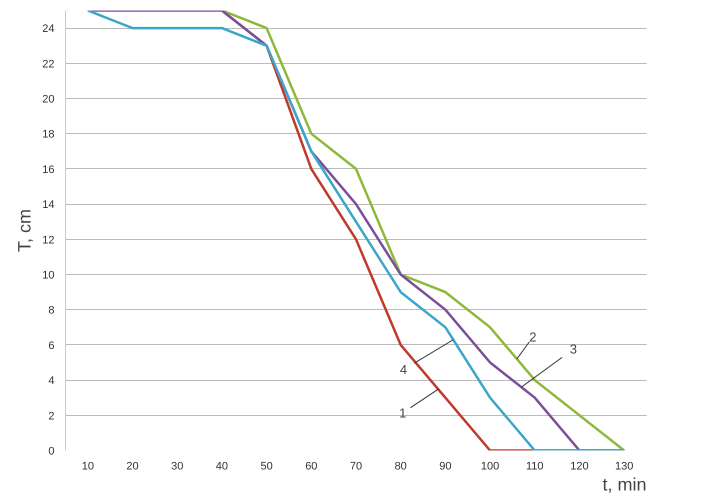 Image resolution: width=708 pixels, height=494 pixels. I want to click on y-tick-label: 4, so click(51, 381).